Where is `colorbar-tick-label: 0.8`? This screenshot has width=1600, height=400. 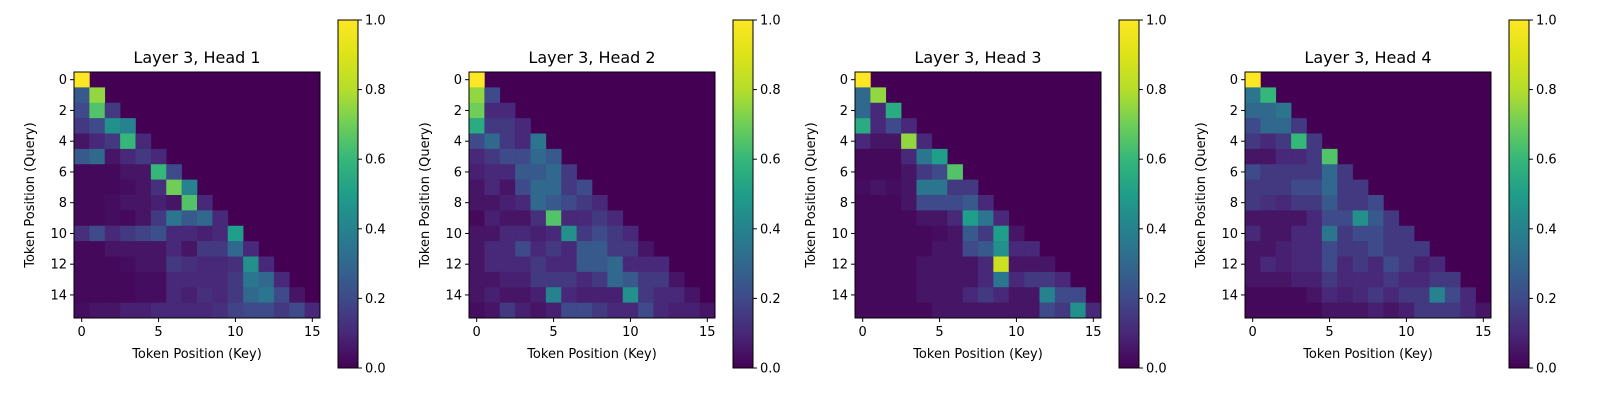
colorbar-tick-label: 0.8 is located at coordinates (1156, 90).